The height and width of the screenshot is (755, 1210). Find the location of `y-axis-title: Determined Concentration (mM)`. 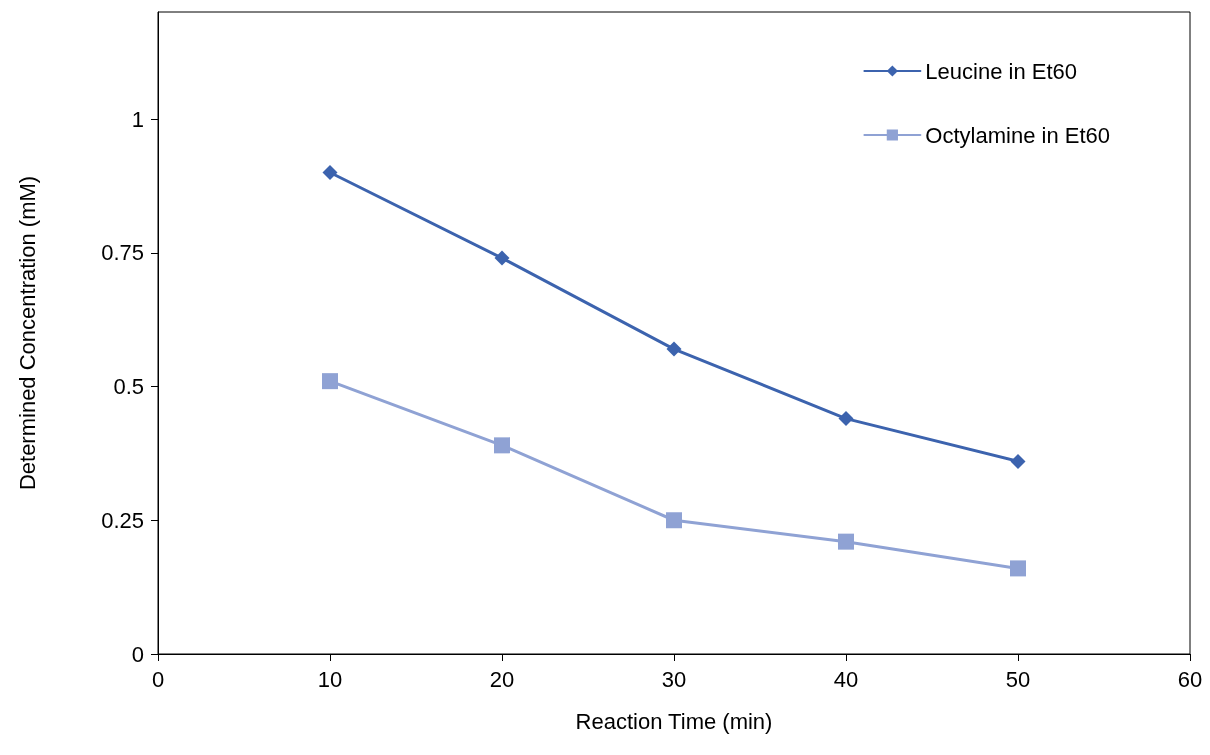

y-axis-title: Determined Concentration (mM) is located at coordinates (27, 333).